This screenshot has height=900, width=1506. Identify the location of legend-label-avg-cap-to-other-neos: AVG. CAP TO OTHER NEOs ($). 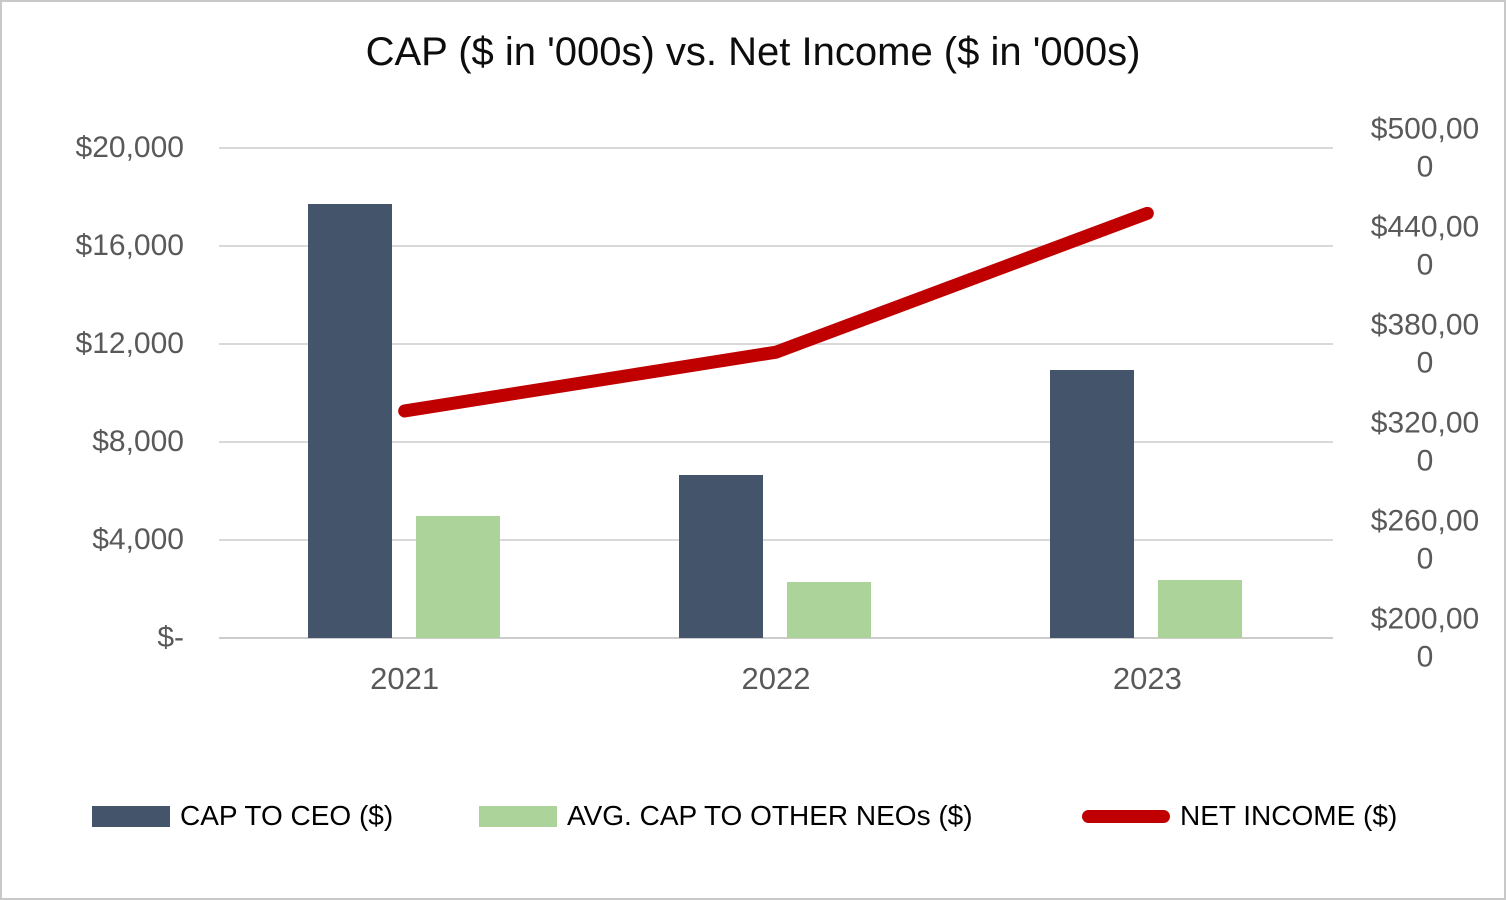
(770, 815).